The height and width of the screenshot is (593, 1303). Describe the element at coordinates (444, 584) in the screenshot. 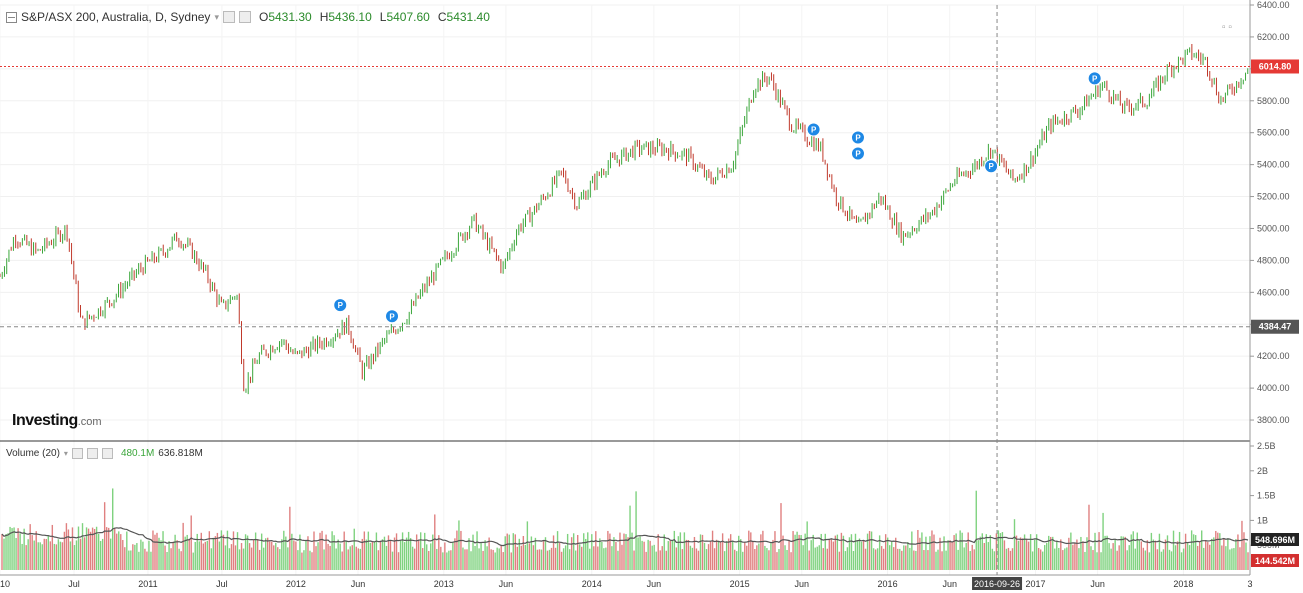

I see `time-tick-label: 2013` at that location.